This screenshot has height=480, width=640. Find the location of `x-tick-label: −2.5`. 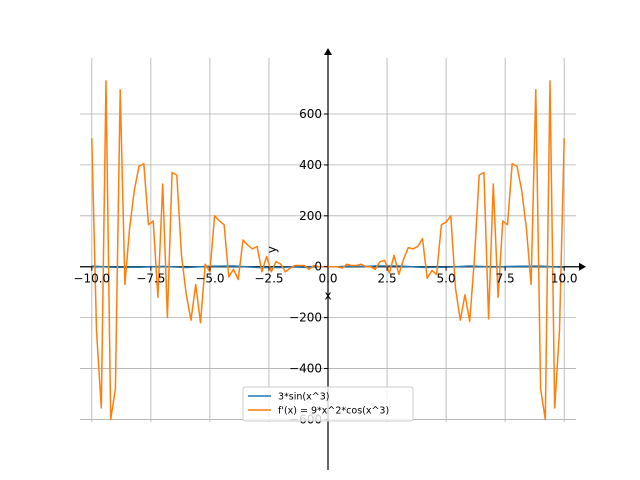

x-tick-label: −2.5 is located at coordinates (268, 279).